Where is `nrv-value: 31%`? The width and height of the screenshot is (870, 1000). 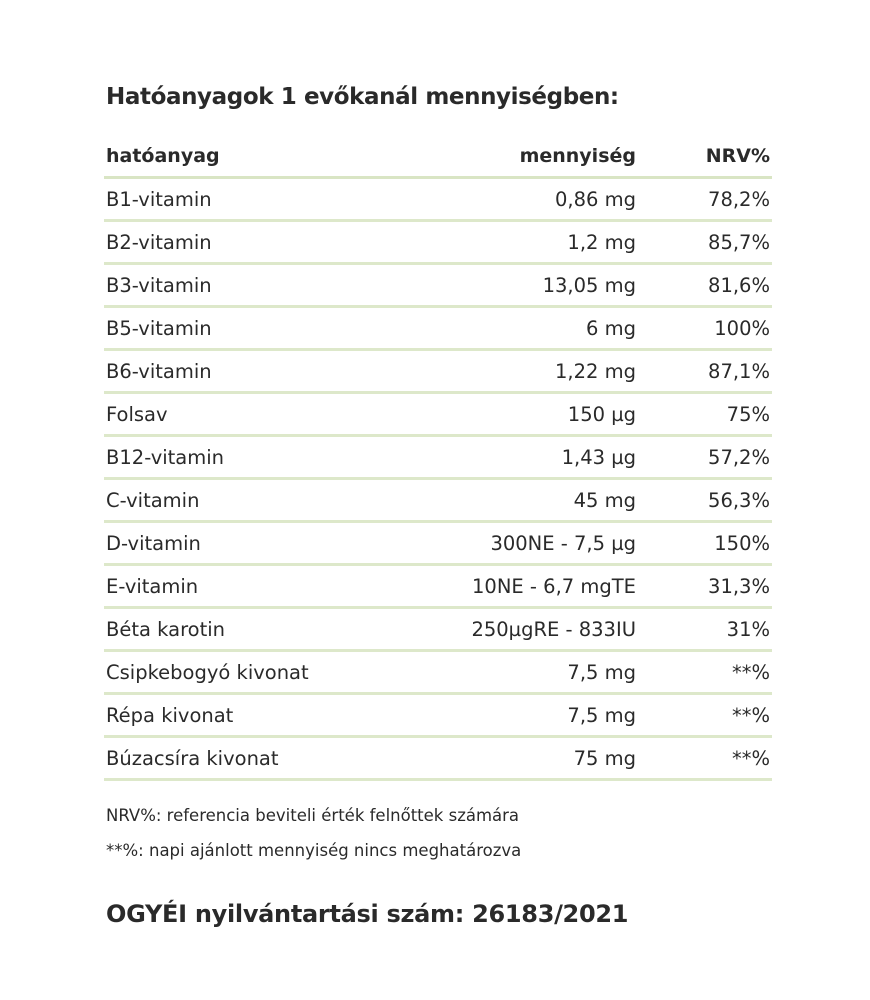
nrv-value: 31% is located at coordinates (705, 629).